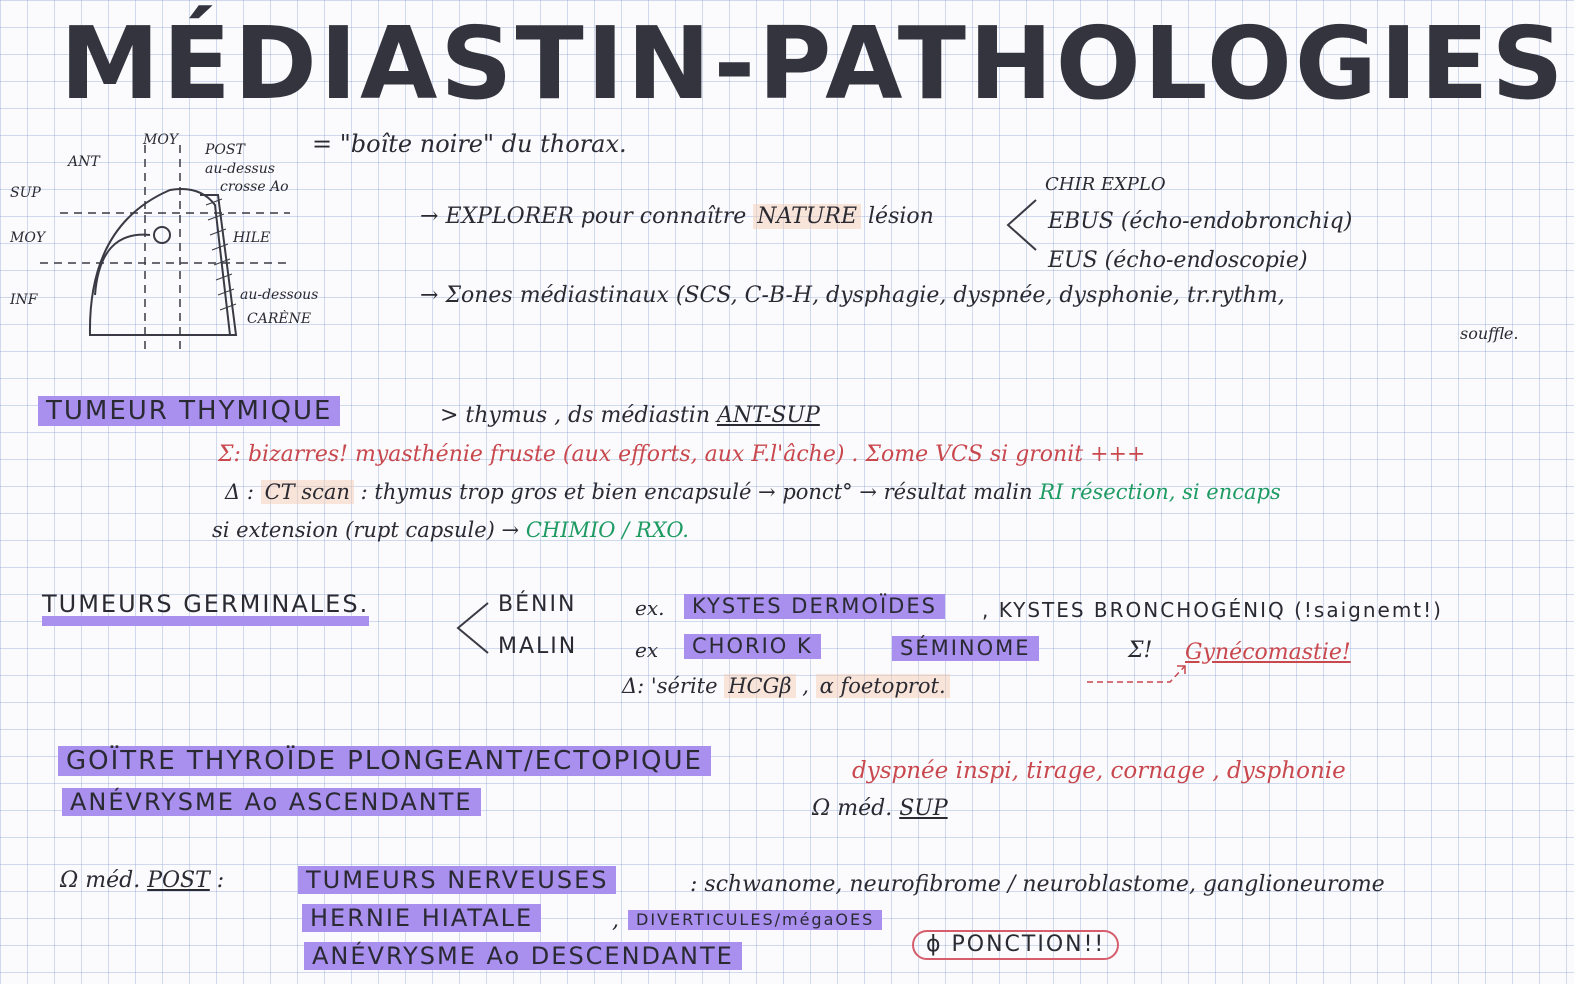 The width and height of the screenshot is (1574, 984). What do you see at coordinates (100, 880) in the screenshot?
I see `post-label: Ω méd.` at bounding box center [100, 880].